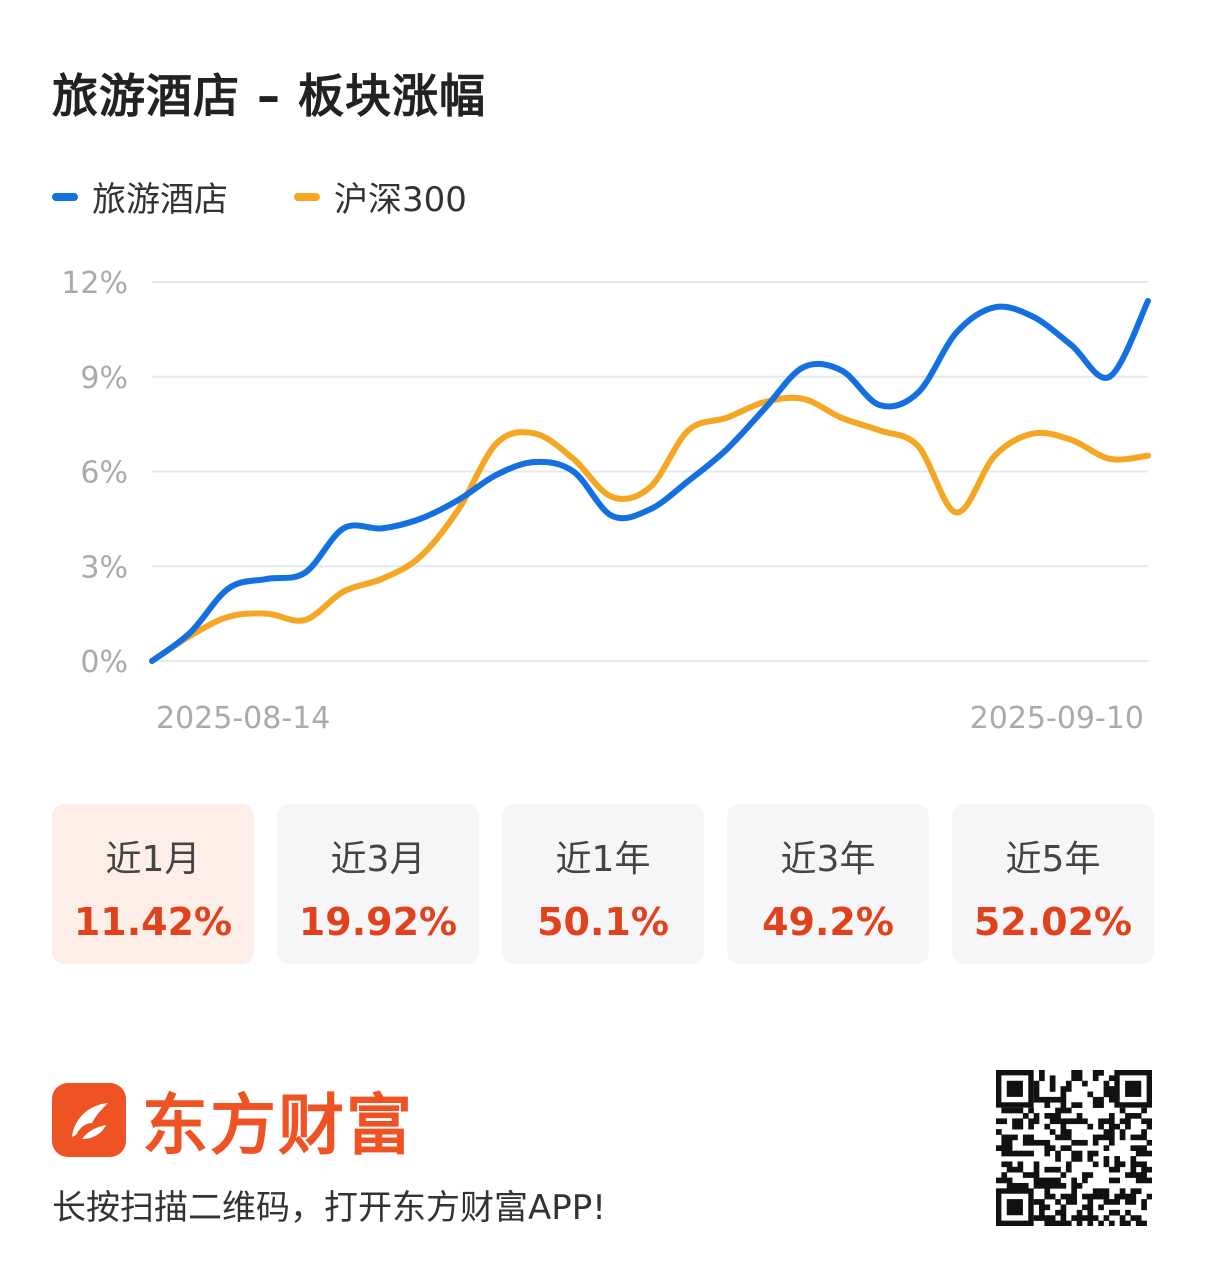 This screenshot has height=1278, width=1206. Describe the element at coordinates (828, 859) in the screenshot. I see `tile-label: 近3年` at that location.